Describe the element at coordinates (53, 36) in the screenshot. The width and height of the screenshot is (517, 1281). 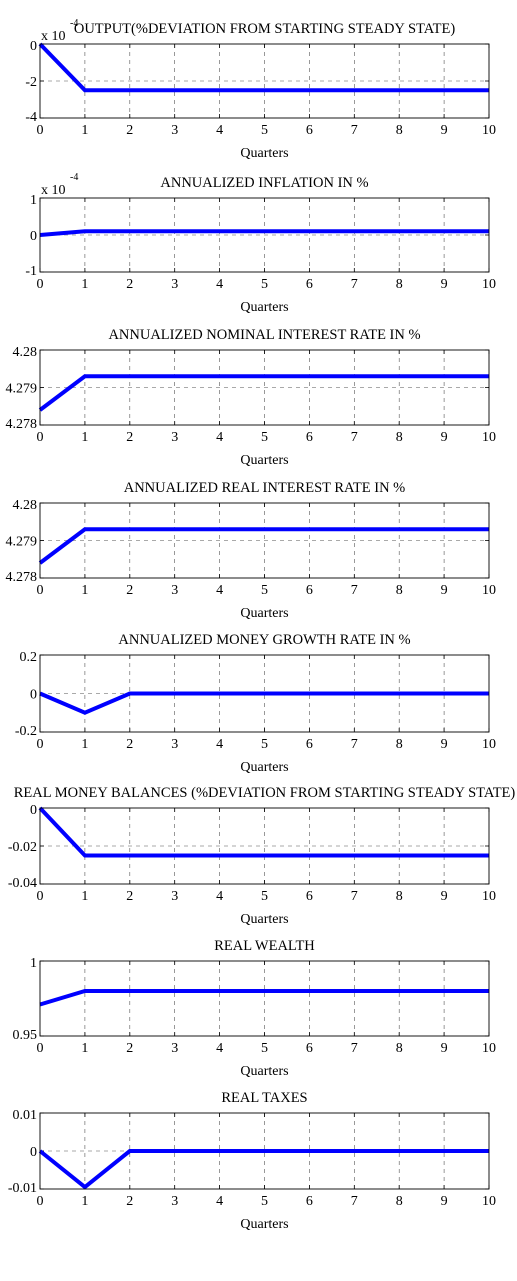
I see `y-exponent-base: x 10` at that location.